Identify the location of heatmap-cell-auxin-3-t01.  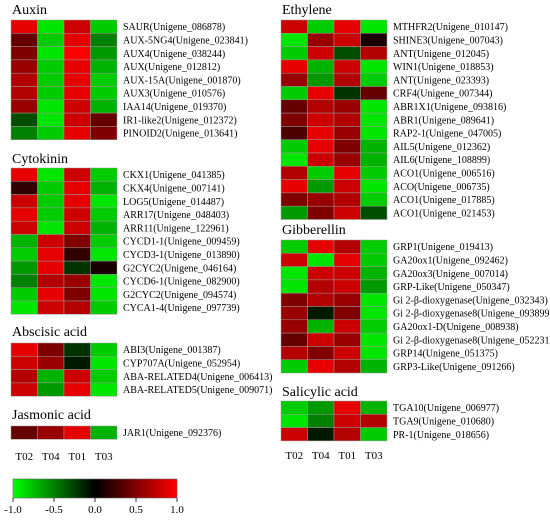
(77, 66).